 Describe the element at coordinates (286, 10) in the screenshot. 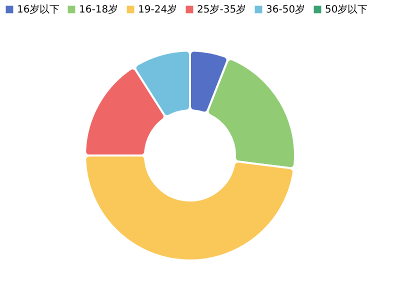

I see `legend-label: 36-50岁` at that location.